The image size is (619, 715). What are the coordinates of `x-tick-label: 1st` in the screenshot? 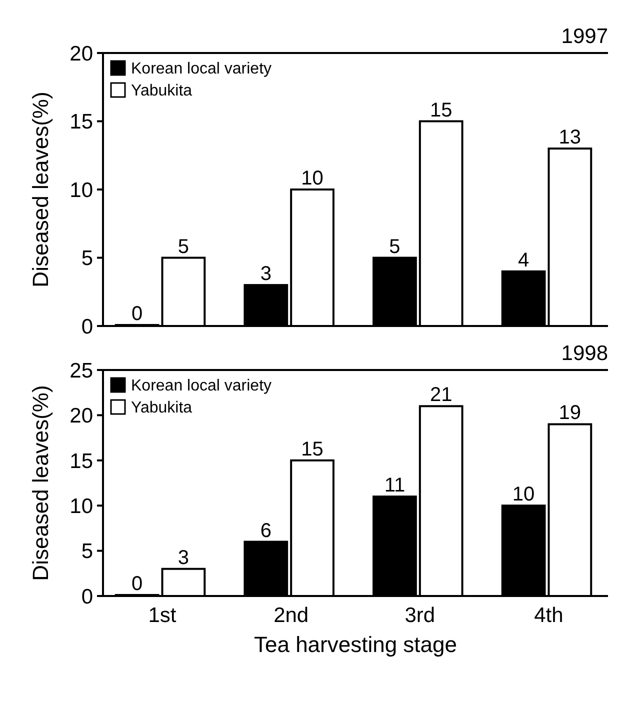 It's located at (162, 615).